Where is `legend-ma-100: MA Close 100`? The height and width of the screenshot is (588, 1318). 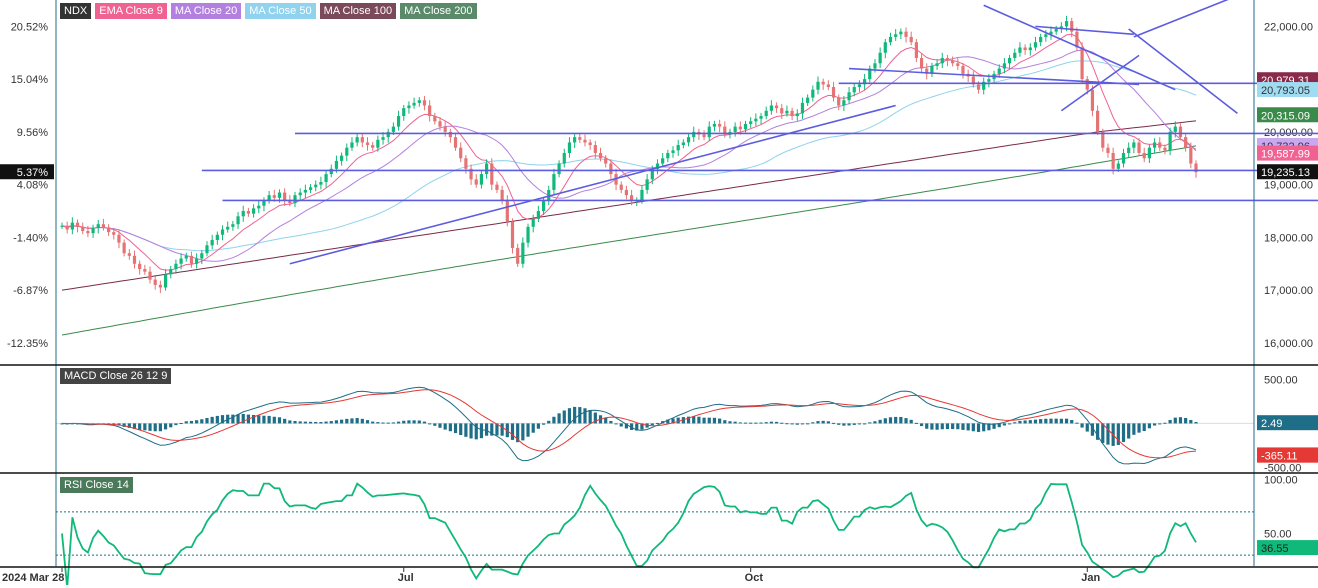
legend-ma-100: MA Close 100 is located at coordinates (358, 11).